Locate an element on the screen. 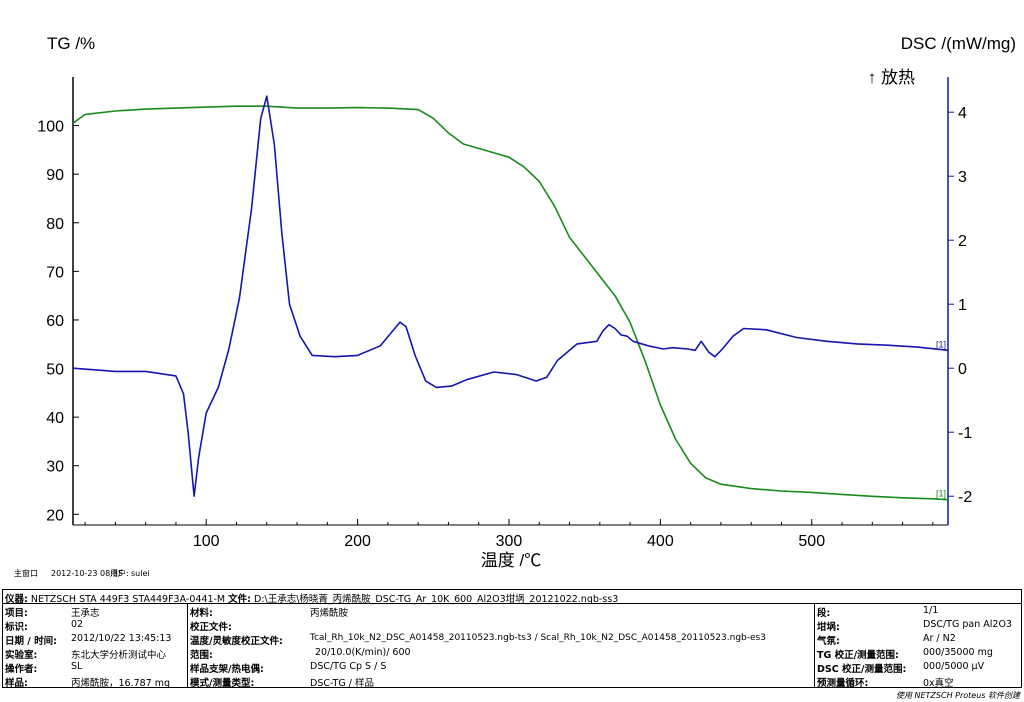 The image size is (1024, 702). right-tick-label: 1 is located at coordinates (962, 305).